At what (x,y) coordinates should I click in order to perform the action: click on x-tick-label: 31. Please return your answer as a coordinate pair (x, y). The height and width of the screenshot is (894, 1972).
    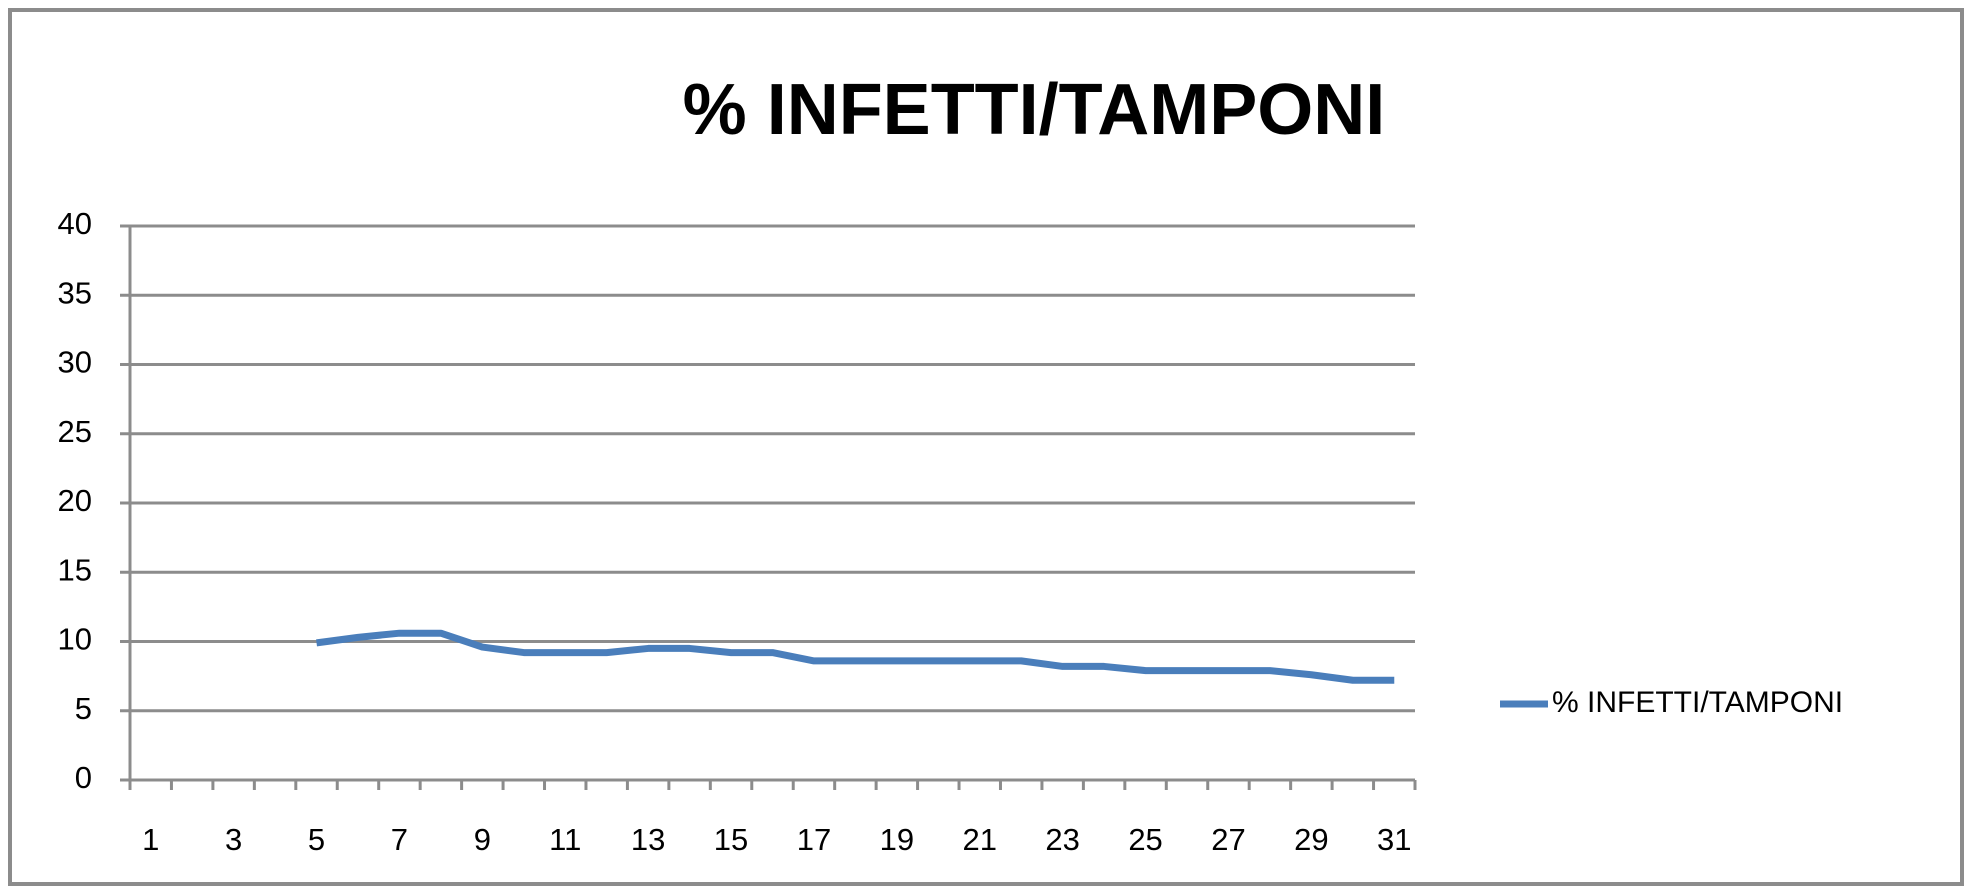
    Looking at the image, I should click on (1394, 839).